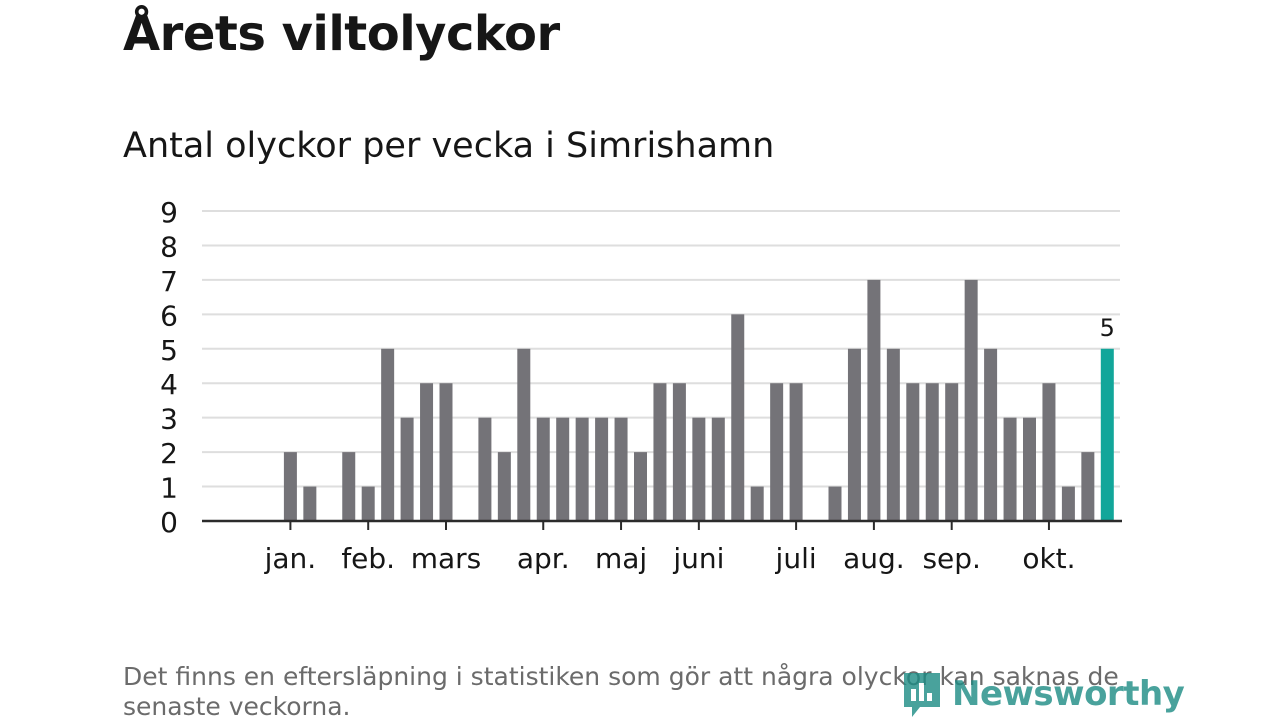  I want to click on data-label: 5, so click(1107, 328).